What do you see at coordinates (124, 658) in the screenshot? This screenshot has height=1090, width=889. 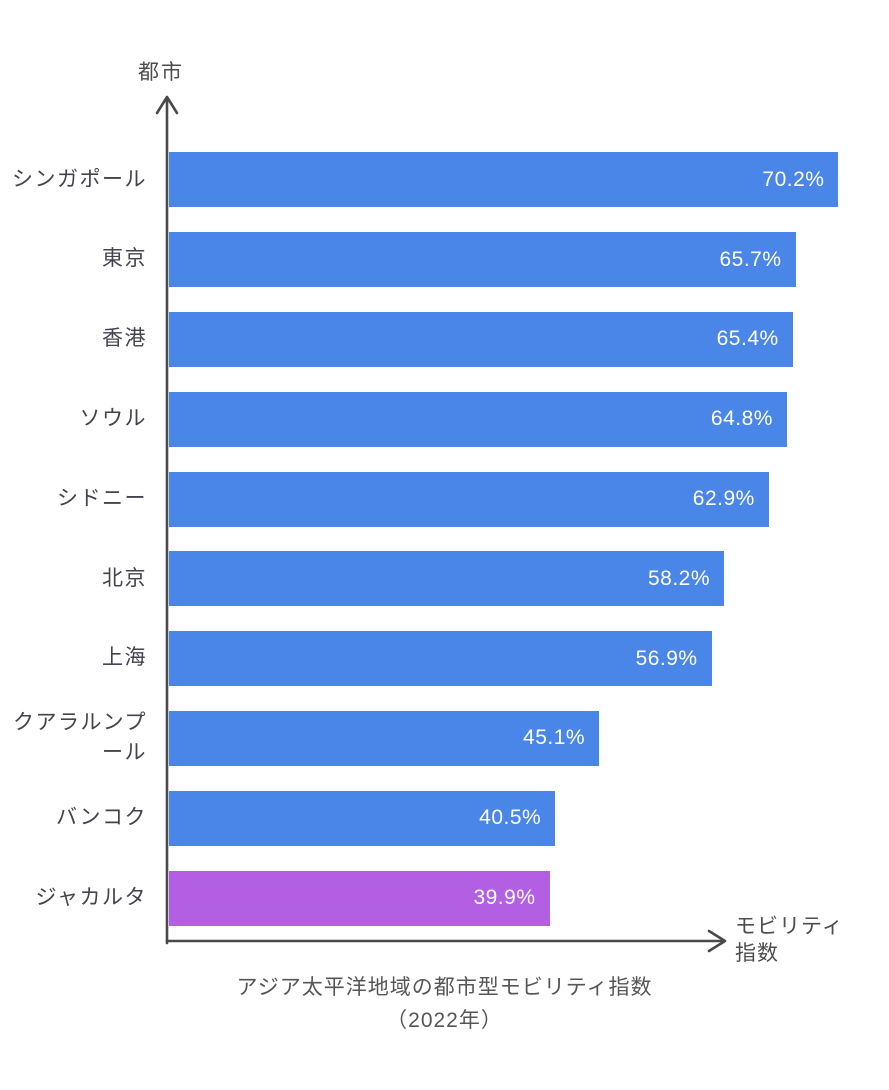 I see `category-label: 上海` at bounding box center [124, 658].